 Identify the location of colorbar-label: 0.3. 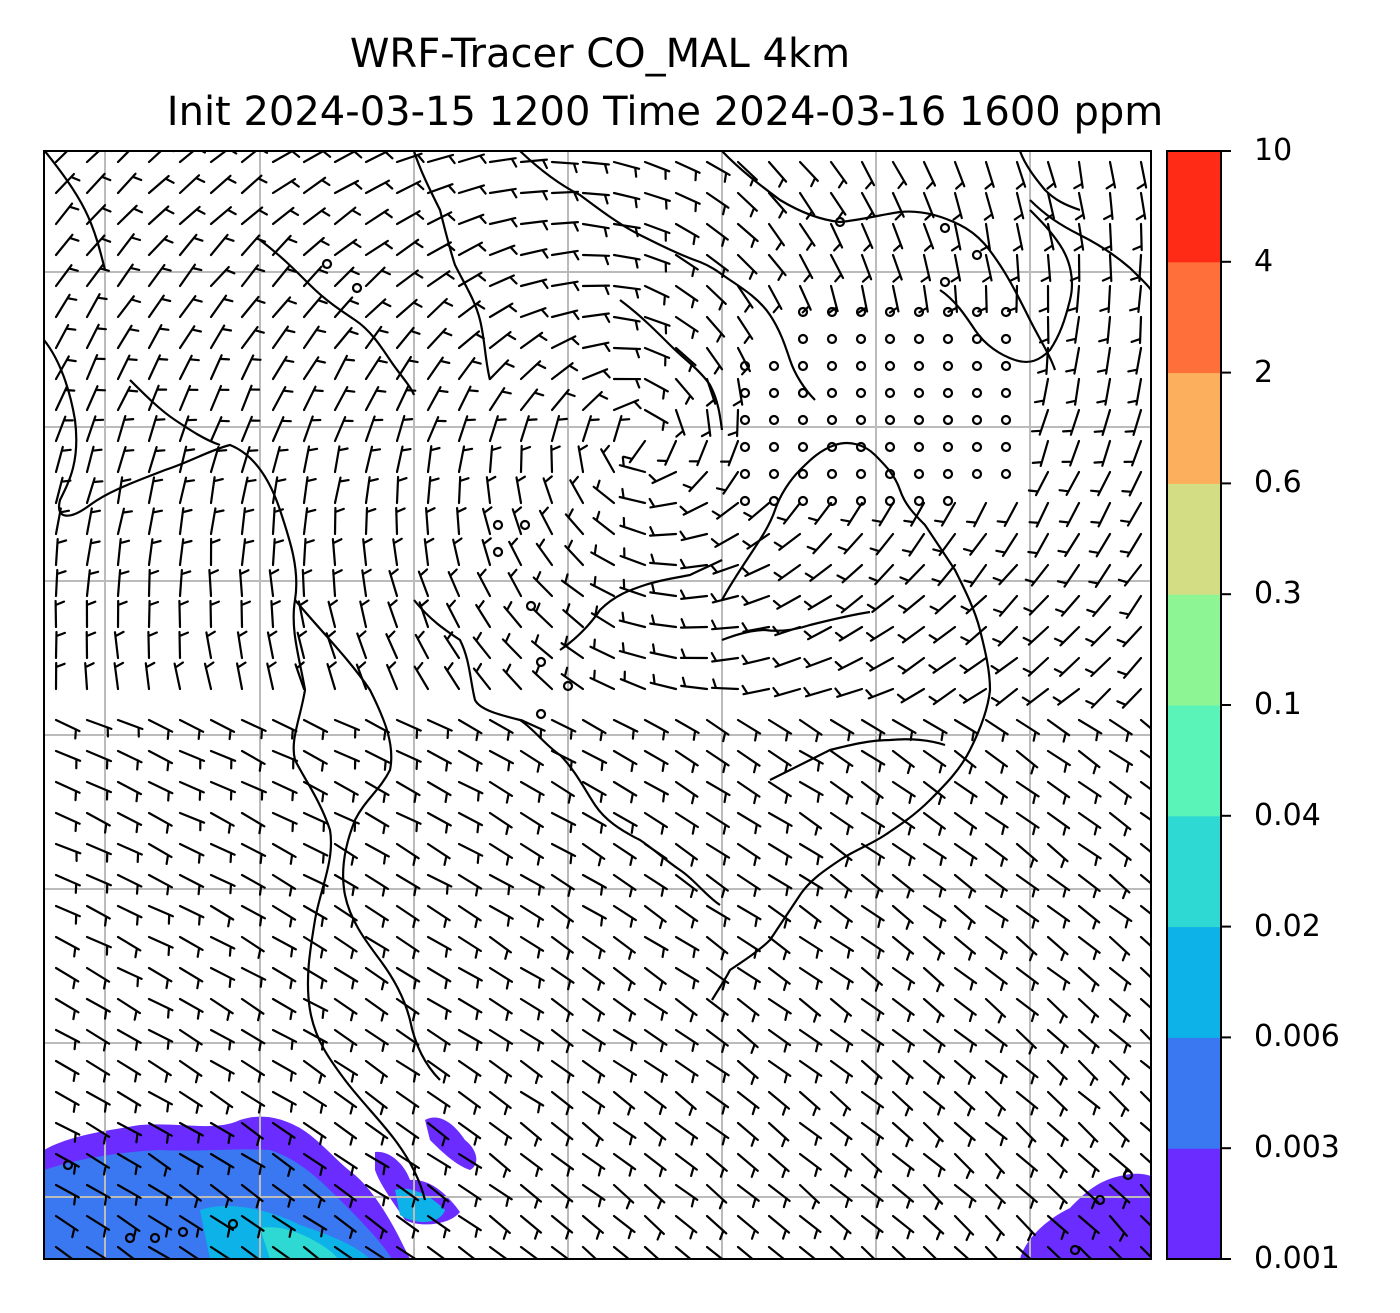
(1278, 594).